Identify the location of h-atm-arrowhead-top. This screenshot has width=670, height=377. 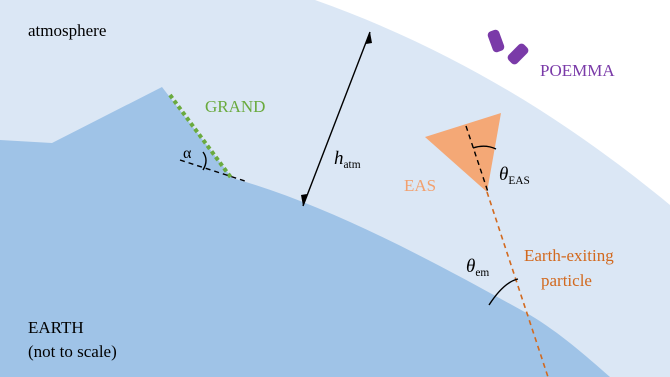
(369, 38).